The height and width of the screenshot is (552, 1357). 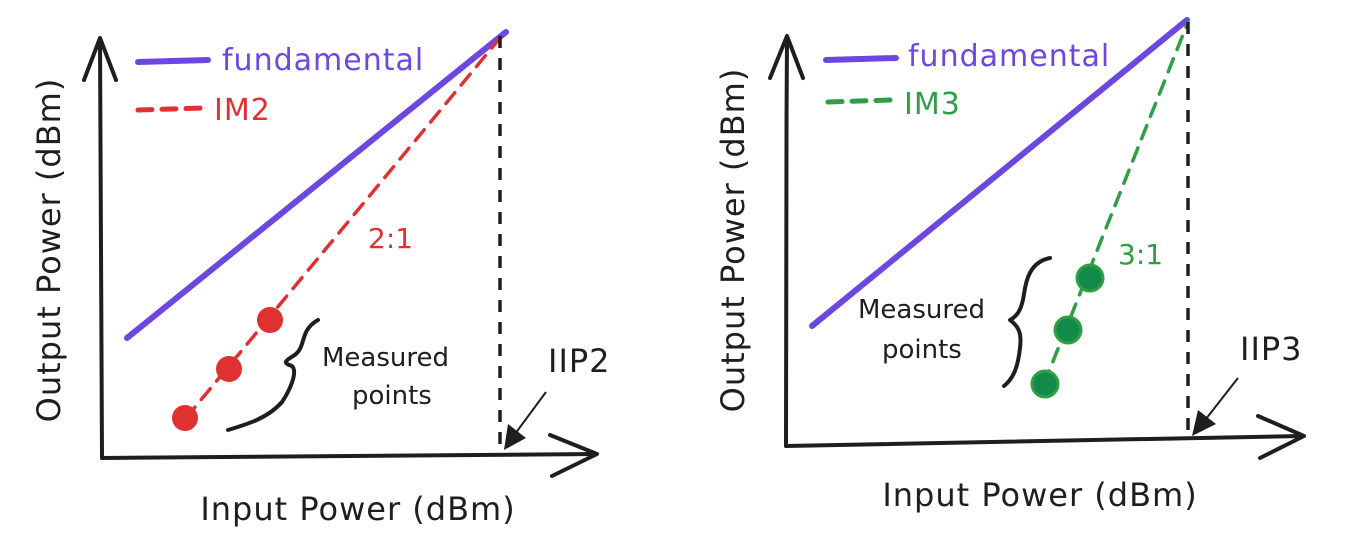 What do you see at coordinates (385, 358) in the screenshot?
I see `left-measured-label-line1: Measured` at bounding box center [385, 358].